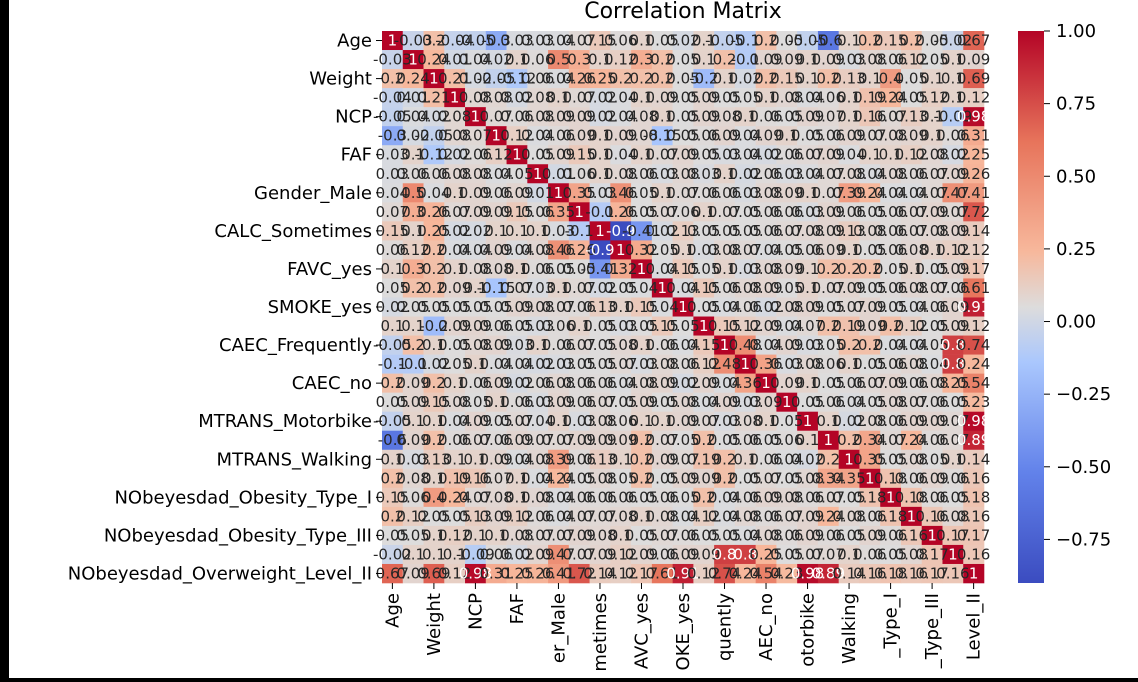 This screenshot has width=1138, height=682. Describe the element at coordinates (454, 117) in the screenshot. I see `cell-annotation: 0.08` at that location.